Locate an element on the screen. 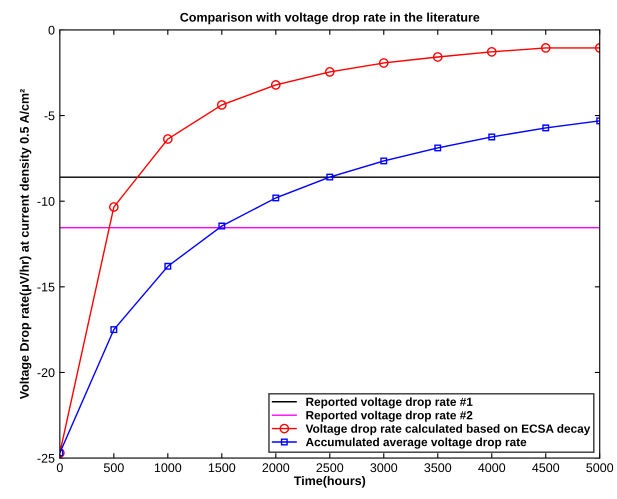 This screenshot has width=617, height=499. x-tick-label: 4500 is located at coordinates (546, 467).